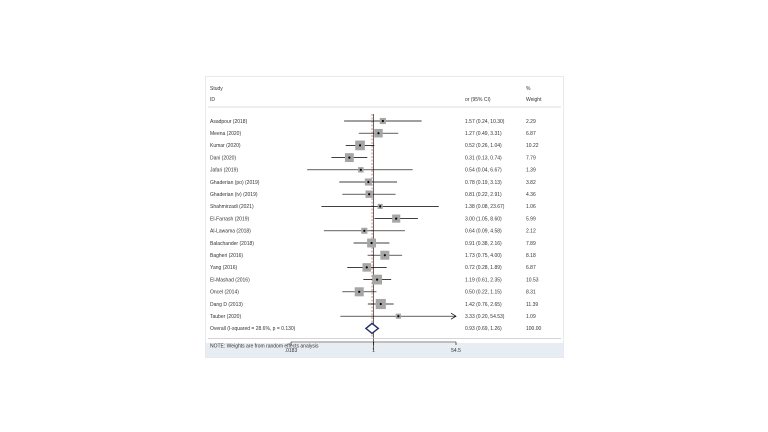 Image resolution: width=768 pixels, height=432 pixels. I want to click on study-ci-text: 3.33 (0.20, 54.53), so click(485, 317).